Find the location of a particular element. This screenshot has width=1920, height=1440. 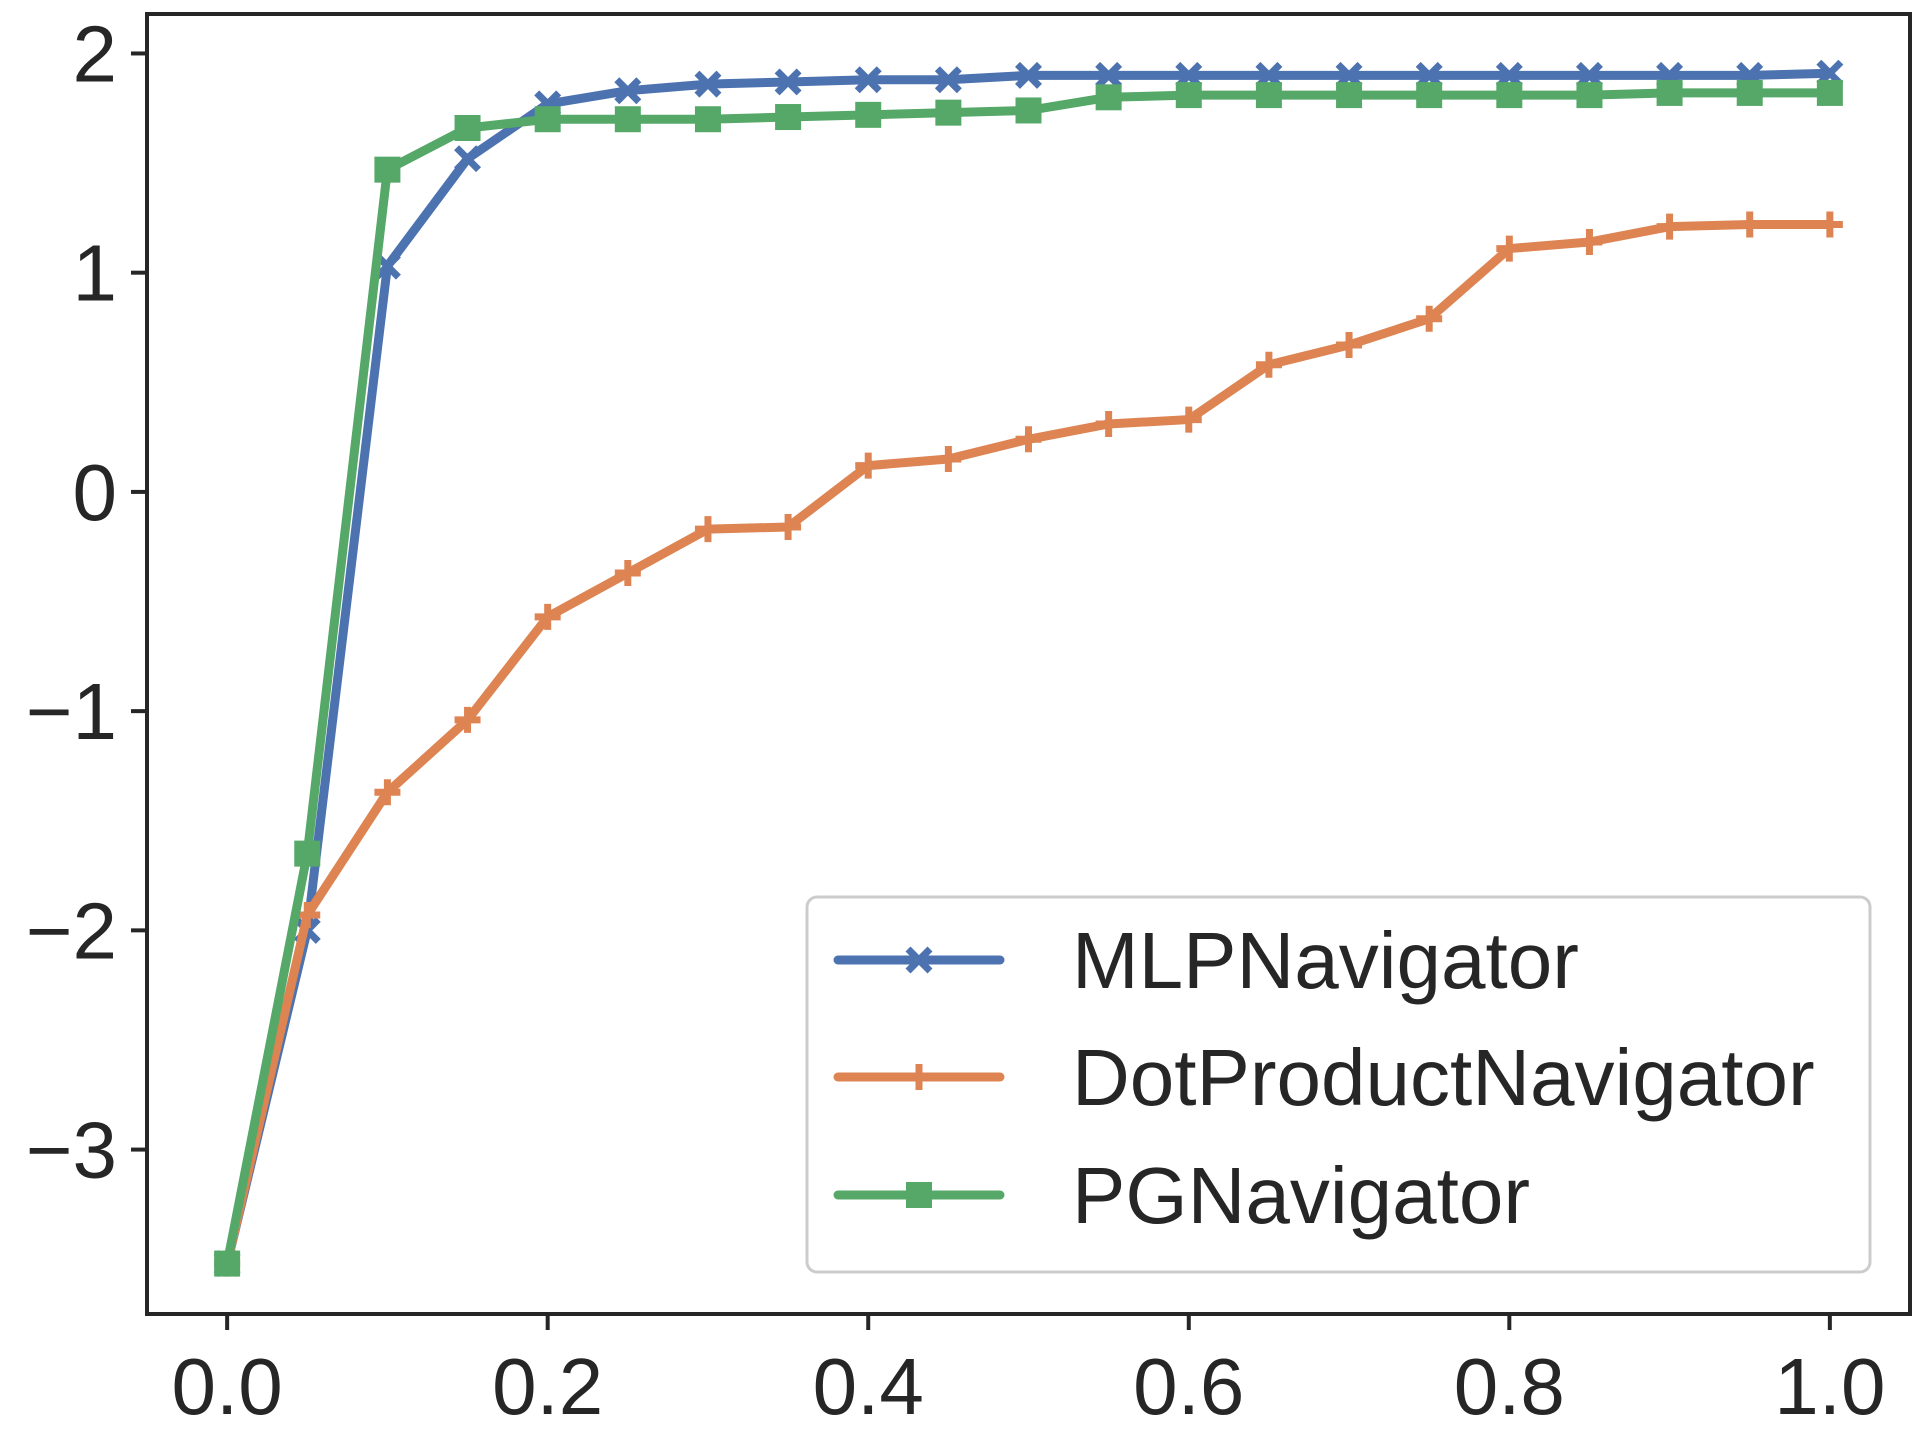

x-tick-label: 0.0 is located at coordinates (227, 1386).